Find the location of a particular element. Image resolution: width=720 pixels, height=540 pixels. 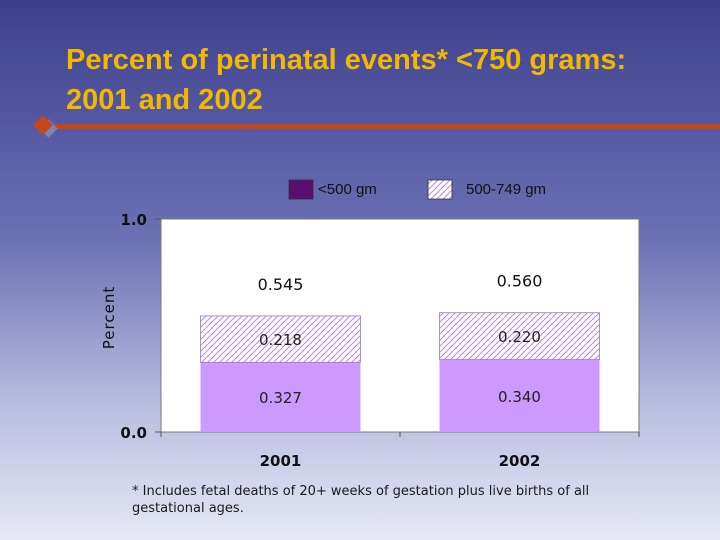

legend-label: <500 gm is located at coordinates (347, 189).